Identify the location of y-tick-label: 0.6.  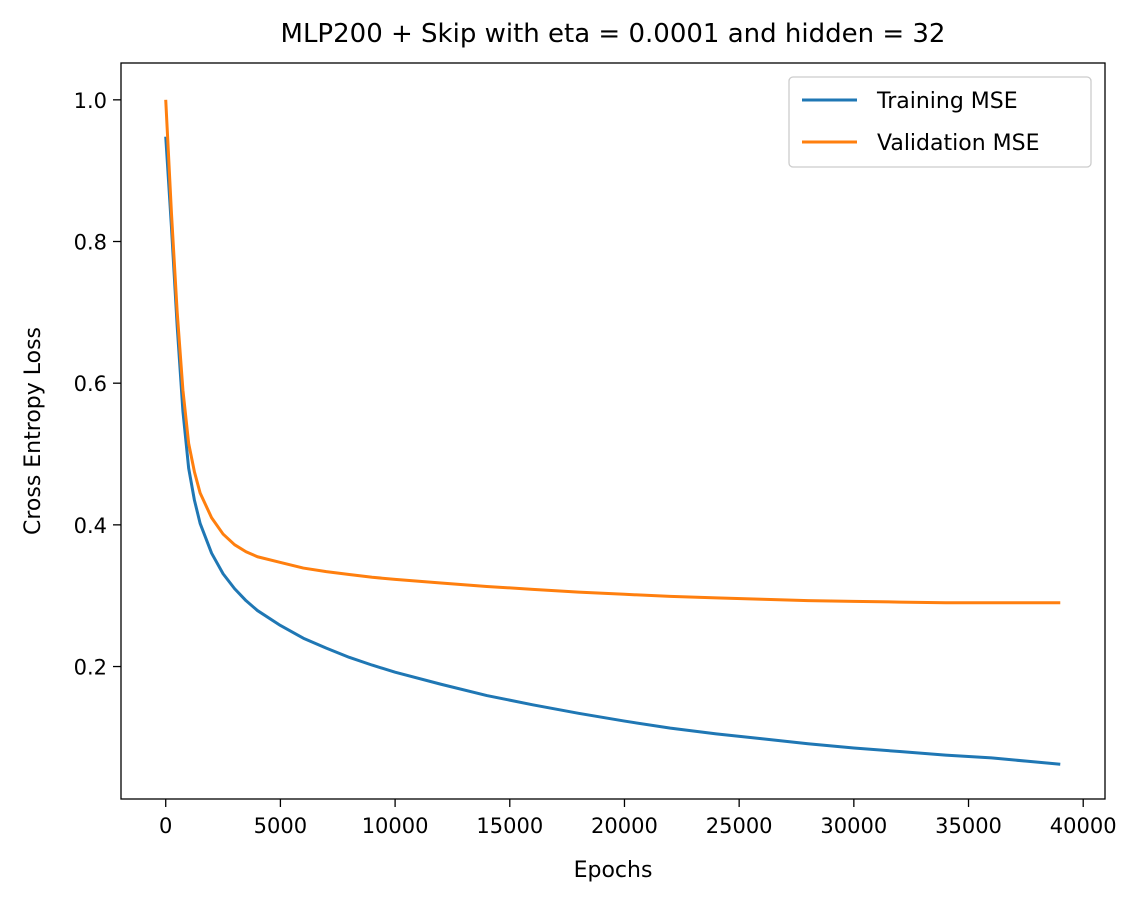
(90, 384).